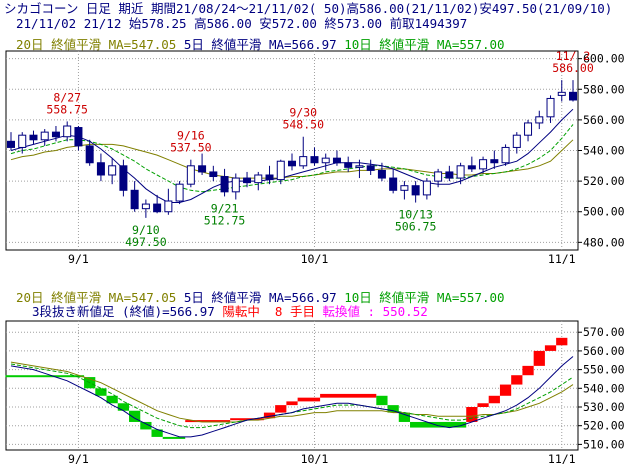 Image resolution: width=624 pixels, height=475 pixels. Describe the element at coordinates (352, 311) in the screenshot. I see `indicator-reversal-label: 転換値 :` at that location.